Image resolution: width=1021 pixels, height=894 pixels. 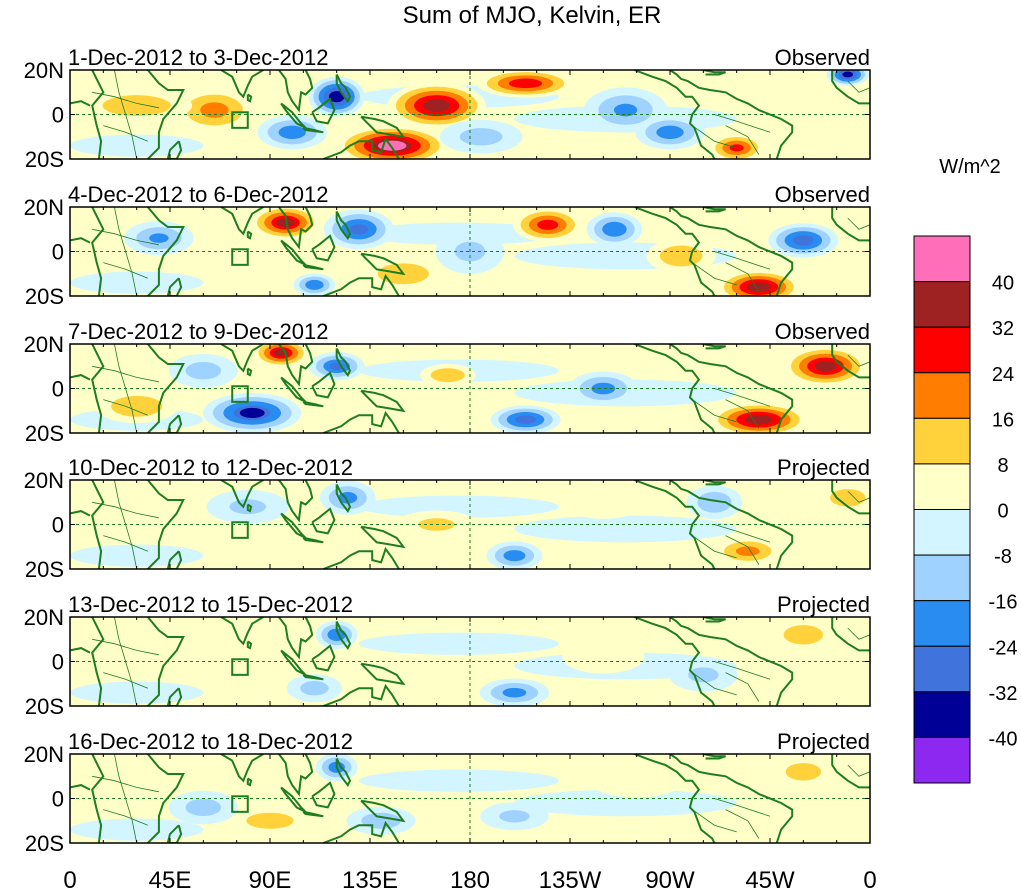 I want to click on panel: 20N 0 20S 7-Dec-2012 to 9-Dec-2012 Observed, so click(x=447, y=382).